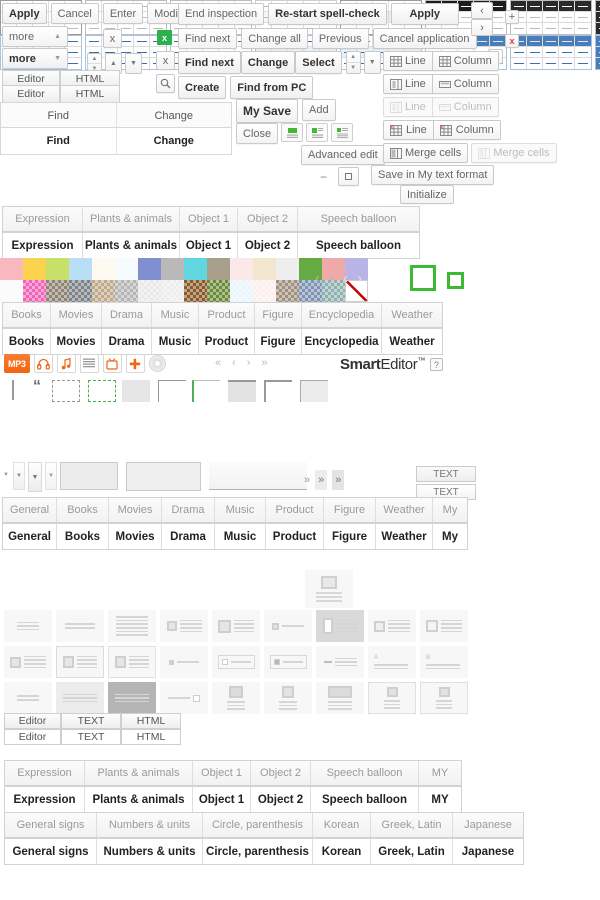 The width and height of the screenshot is (600, 900). I want to click on find-tab: Find, so click(59, 116).